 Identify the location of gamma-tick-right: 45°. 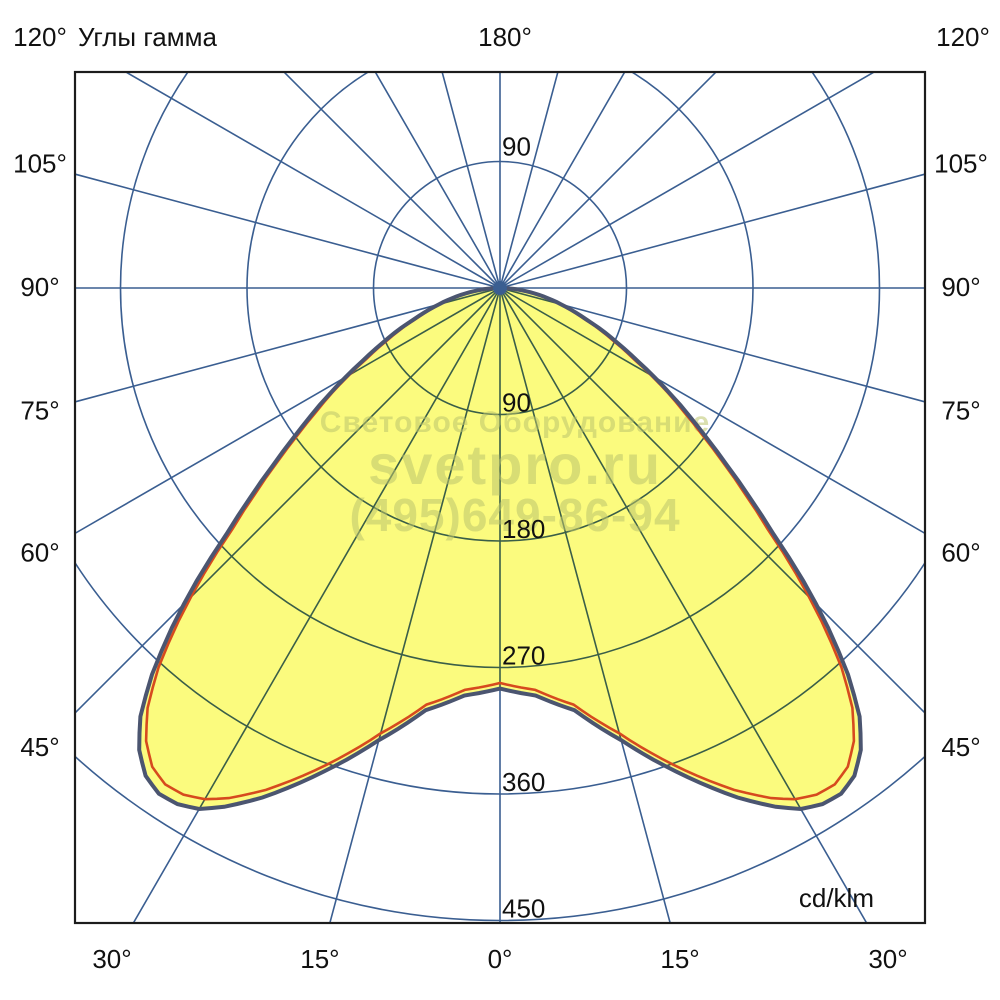
(960, 747).